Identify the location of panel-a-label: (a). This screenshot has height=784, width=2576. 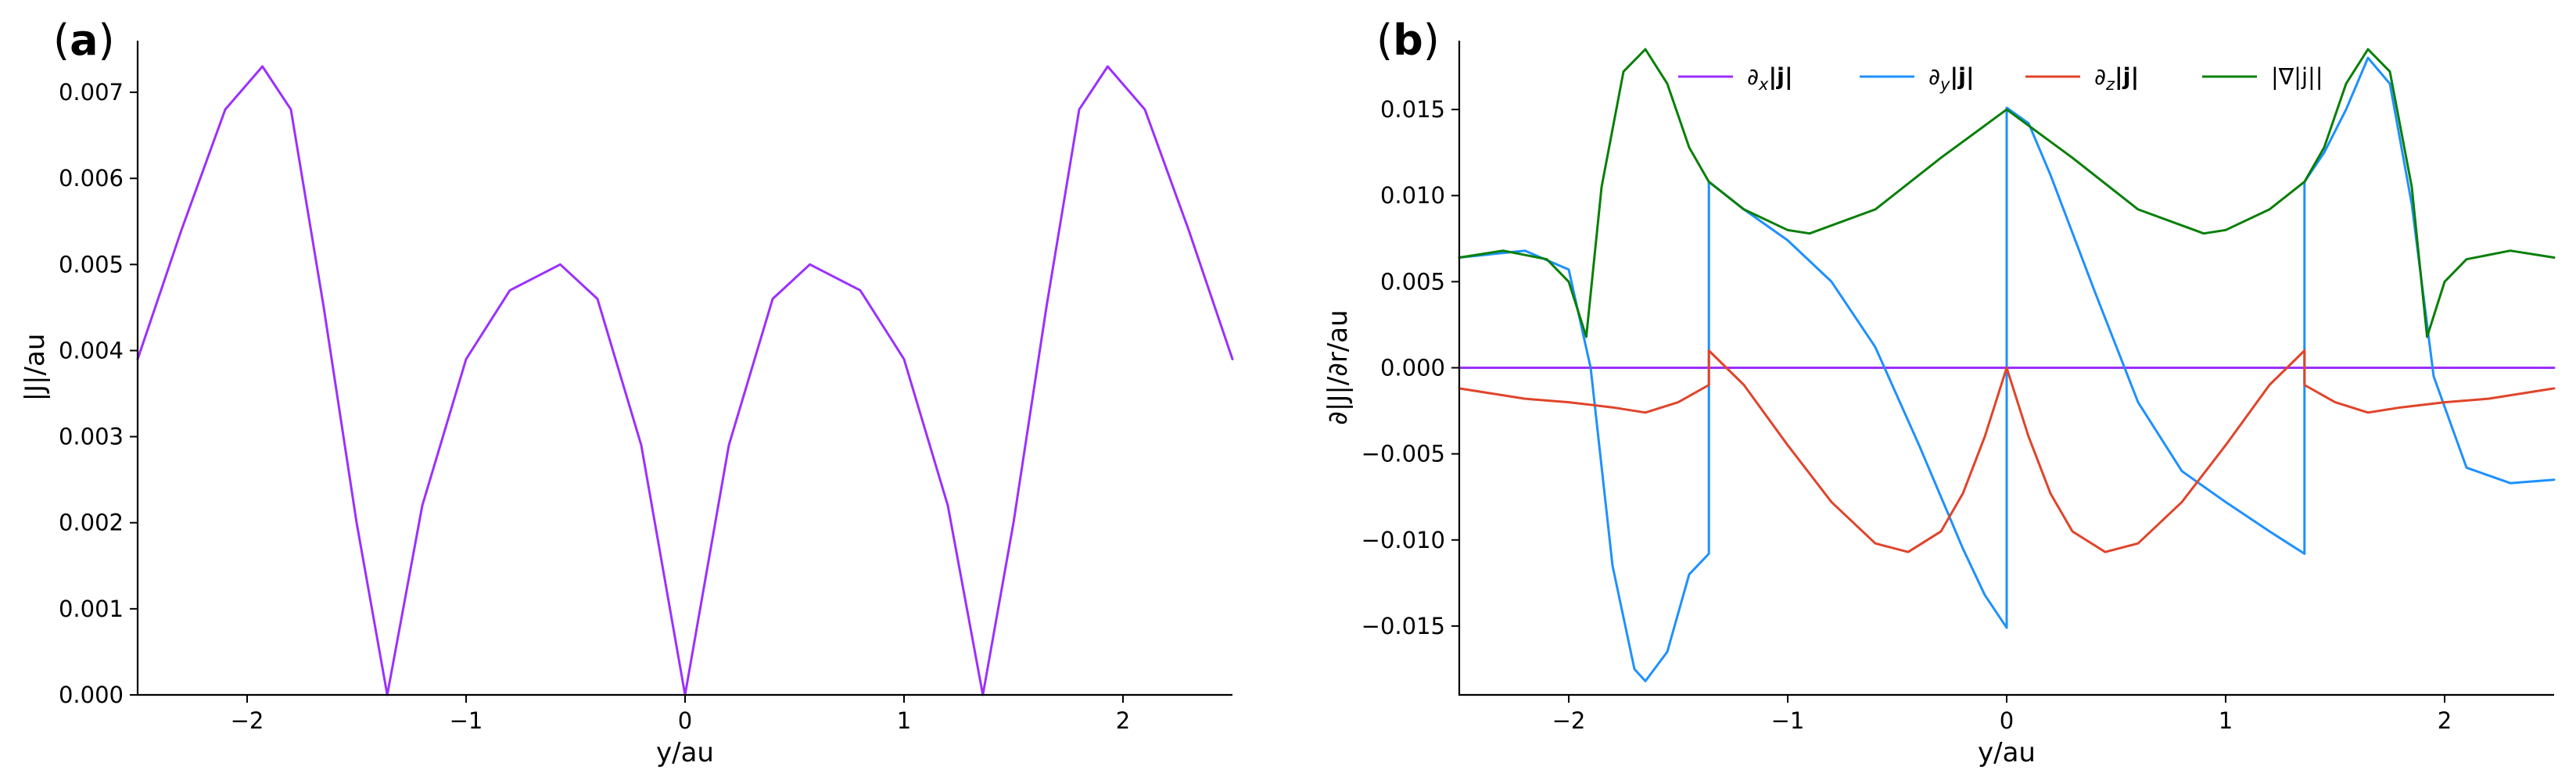
(84, 40).